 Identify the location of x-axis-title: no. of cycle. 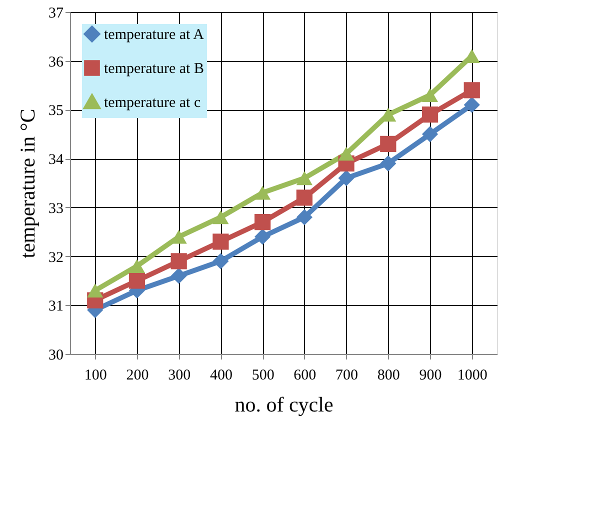
(284, 404).